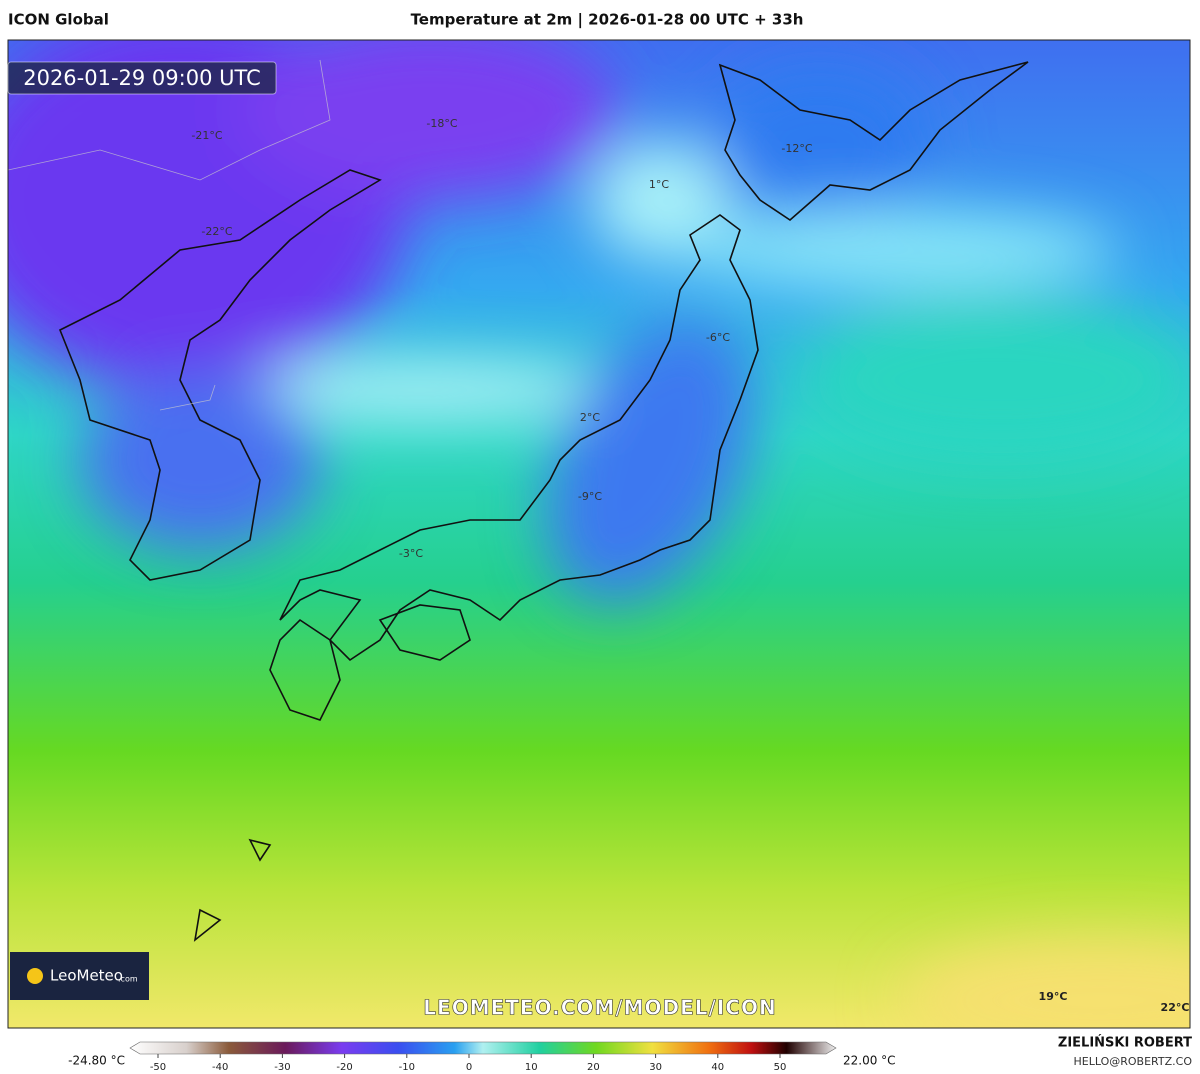  What do you see at coordinates (1053, 996) in the screenshot?
I see `map-label: 19°C` at bounding box center [1053, 996].